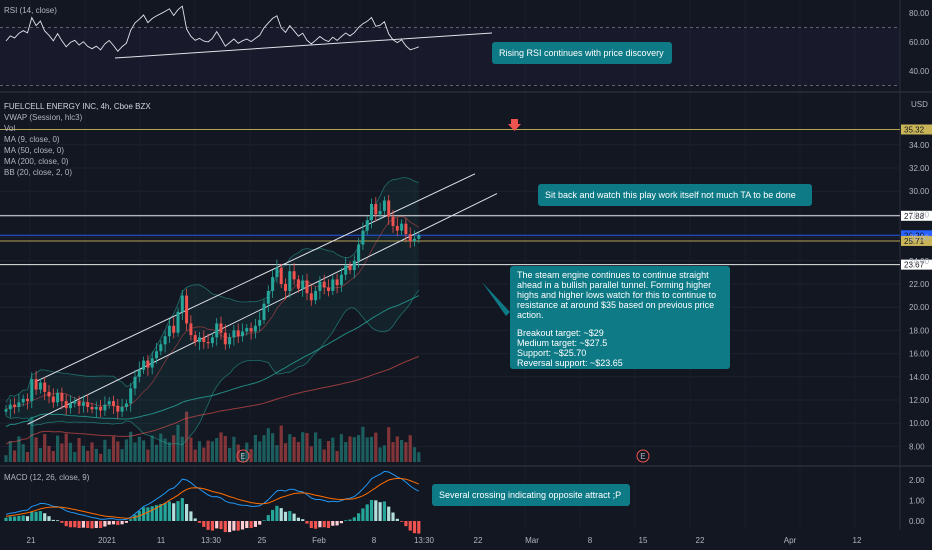  Describe the element at coordinates (919, 284) in the screenshot. I see `price-tick-label: 22.00` at that location.